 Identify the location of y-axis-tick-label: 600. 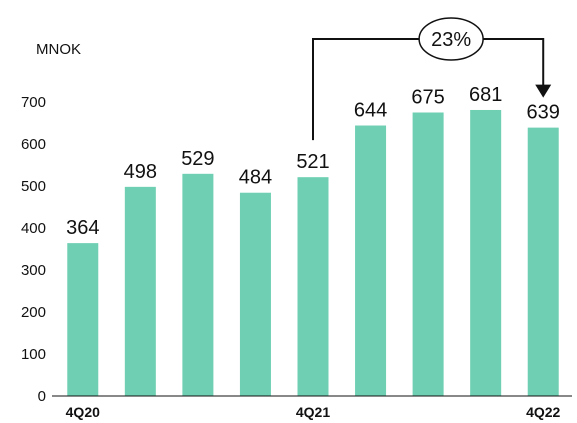
(33, 144).